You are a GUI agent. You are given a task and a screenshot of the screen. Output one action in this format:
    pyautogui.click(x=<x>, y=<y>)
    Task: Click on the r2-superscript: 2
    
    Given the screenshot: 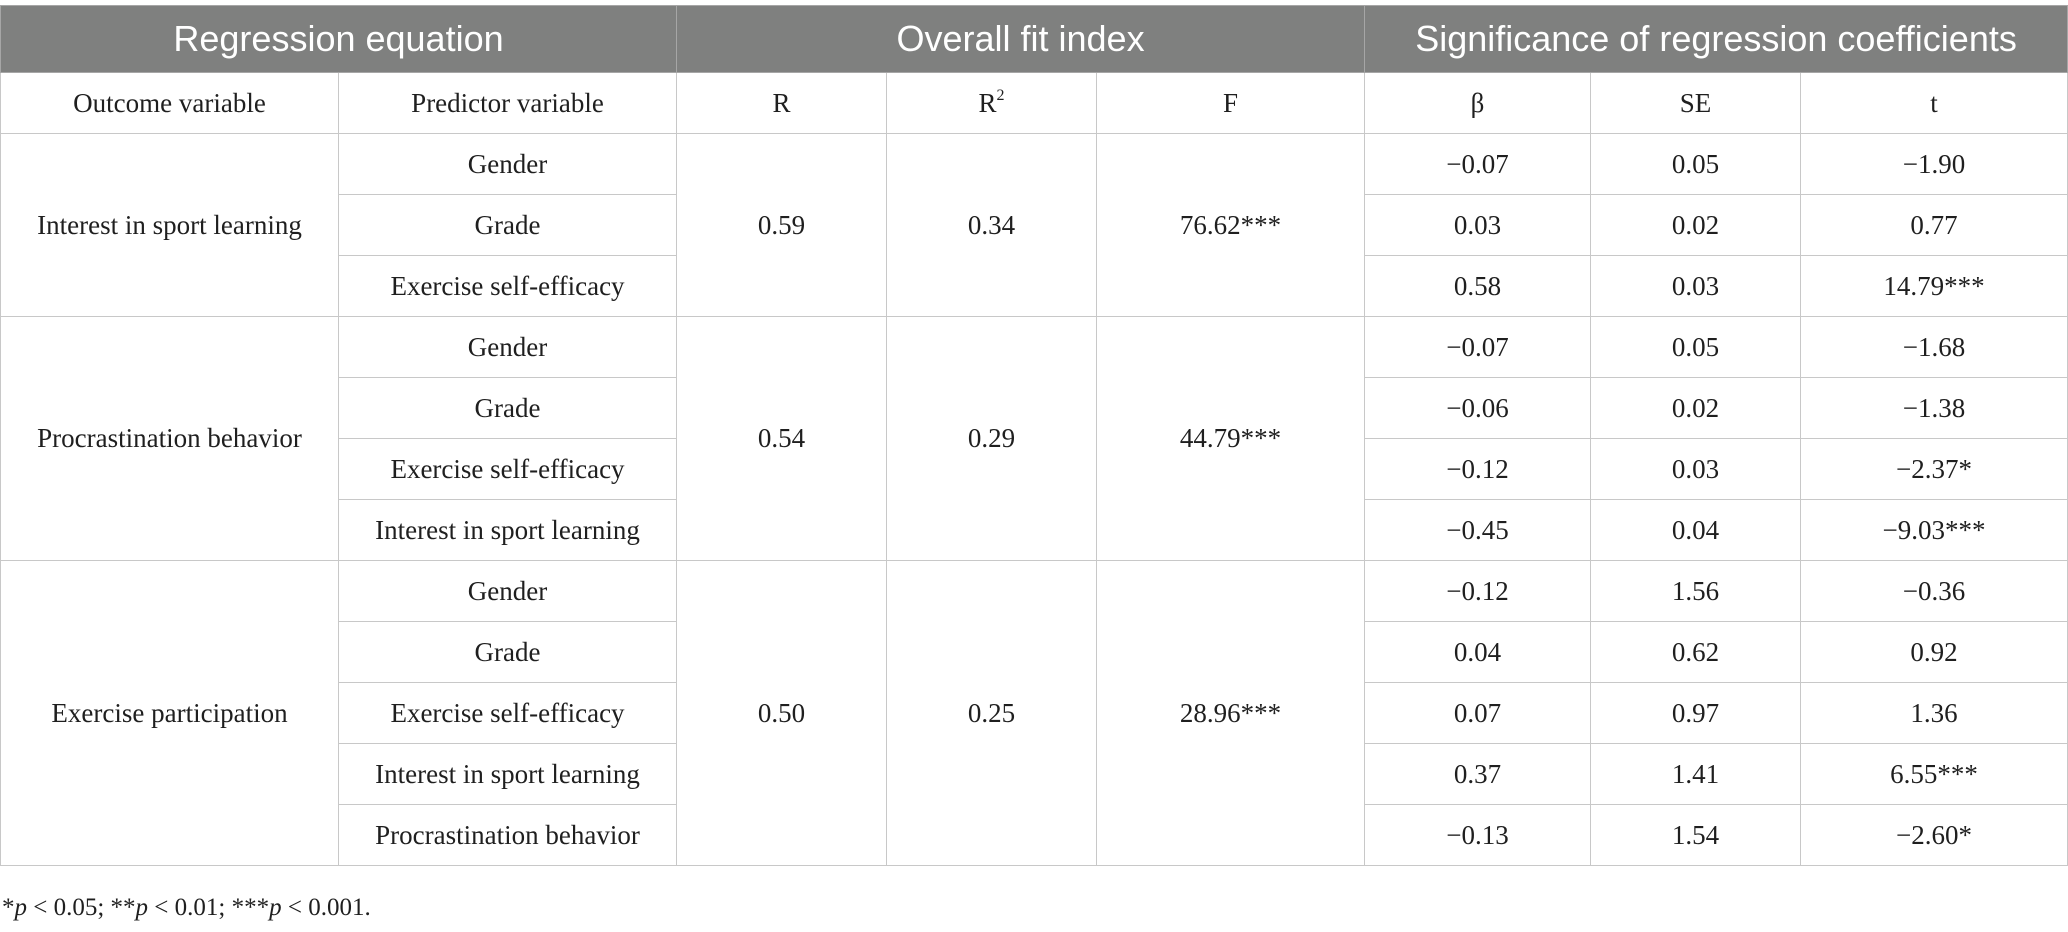 What is the action you would take?
    pyautogui.click(x=1000, y=95)
    